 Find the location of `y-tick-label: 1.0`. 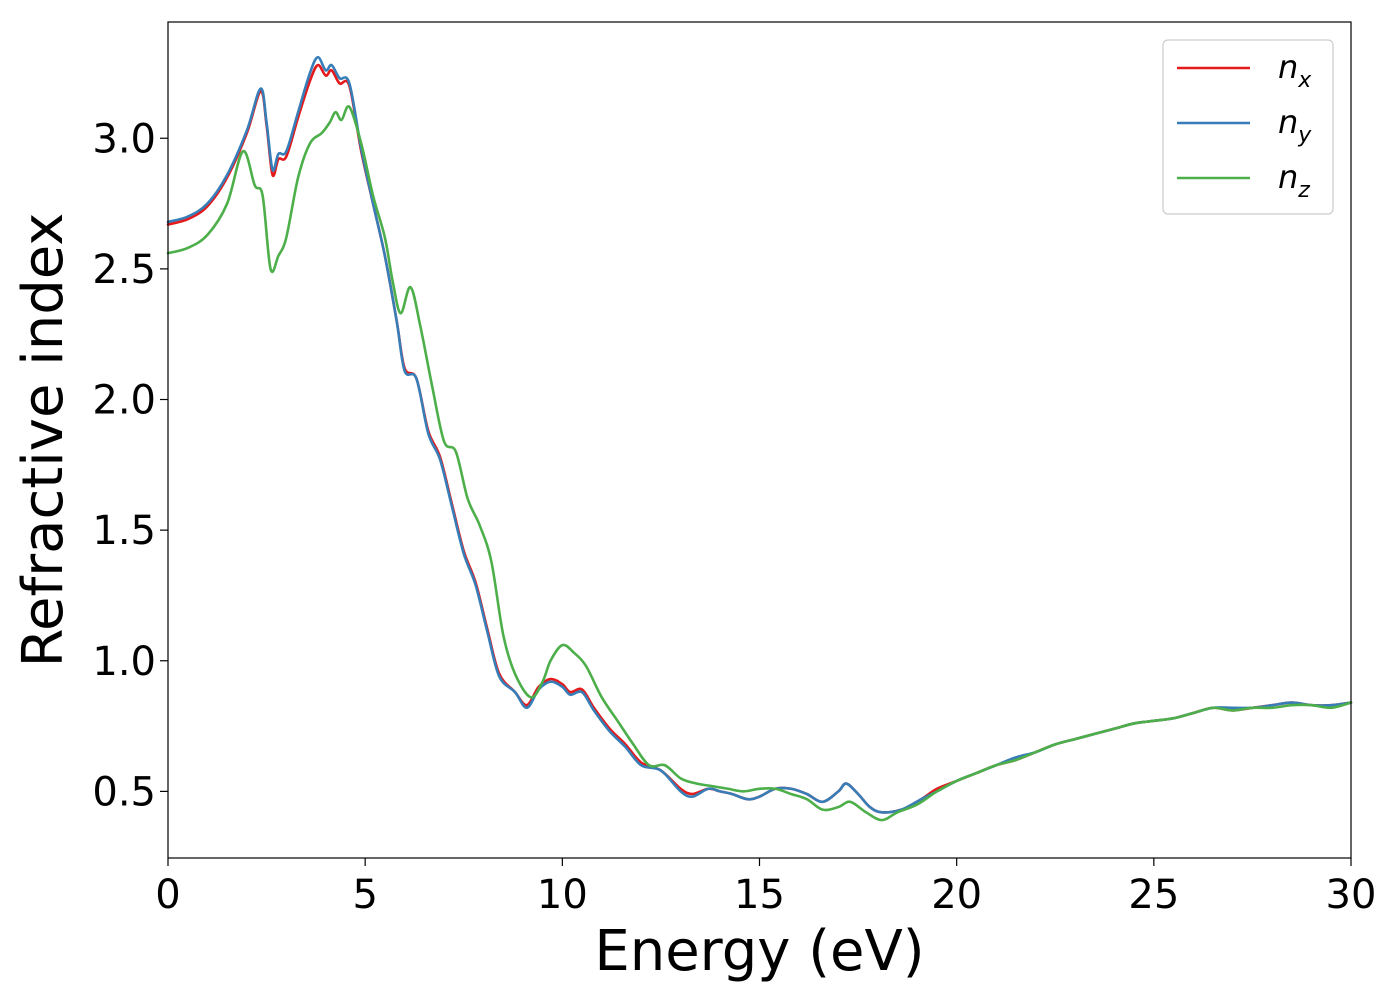

y-tick-label: 1.0 is located at coordinates (124, 662).